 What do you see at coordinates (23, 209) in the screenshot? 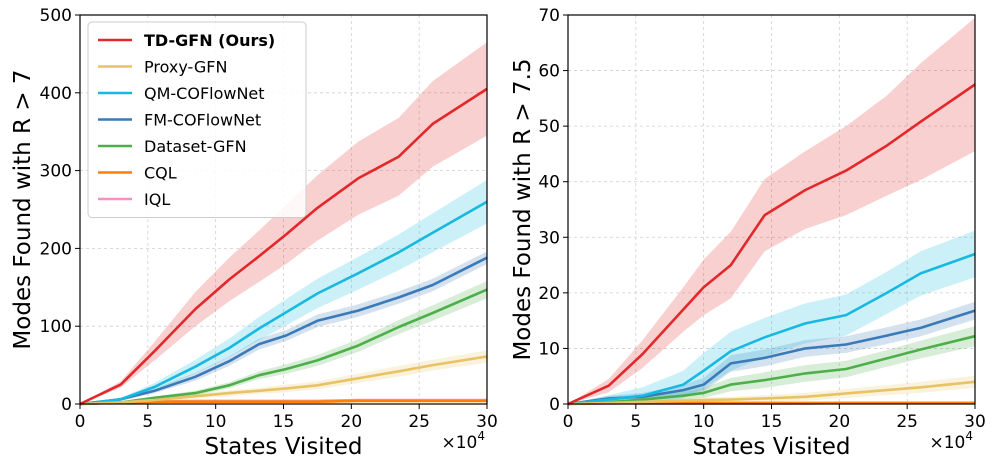
I see `y-axis-label: Modes Found with R > 7` at bounding box center [23, 209].